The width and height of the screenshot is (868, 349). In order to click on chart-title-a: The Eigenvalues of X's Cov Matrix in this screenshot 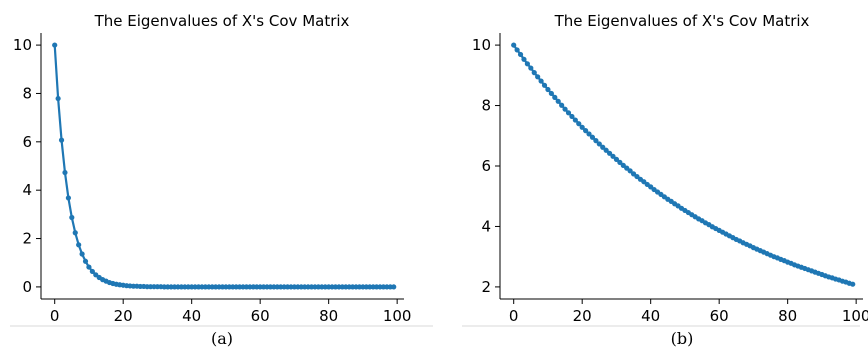, I will do `click(222, 21)`.